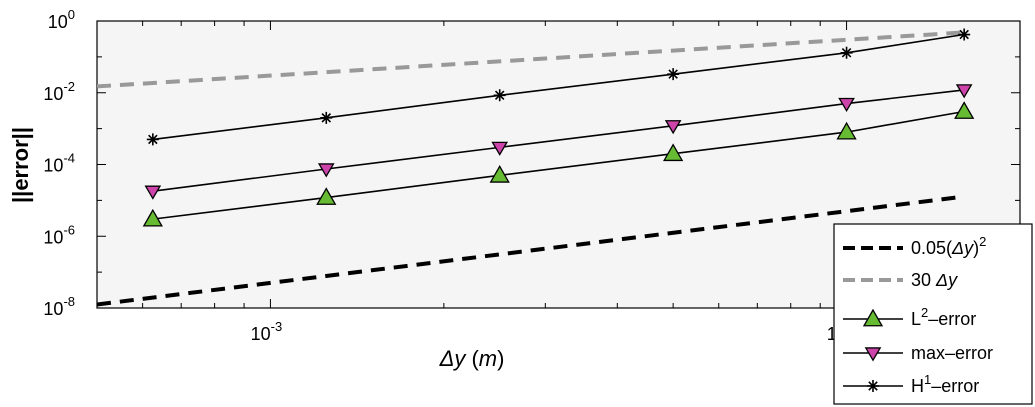  I want to click on legend-box, so click(933, 314).